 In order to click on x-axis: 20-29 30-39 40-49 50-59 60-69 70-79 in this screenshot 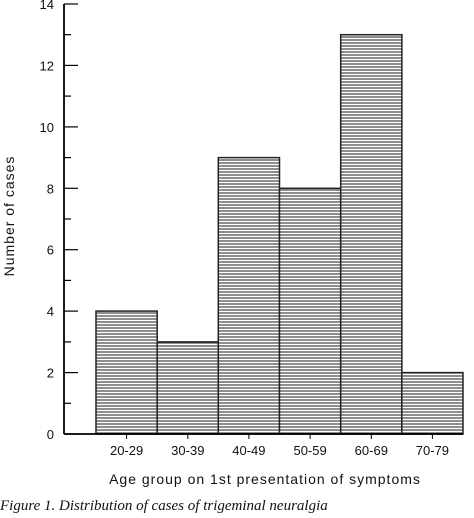, I will do `click(263, 445)`.